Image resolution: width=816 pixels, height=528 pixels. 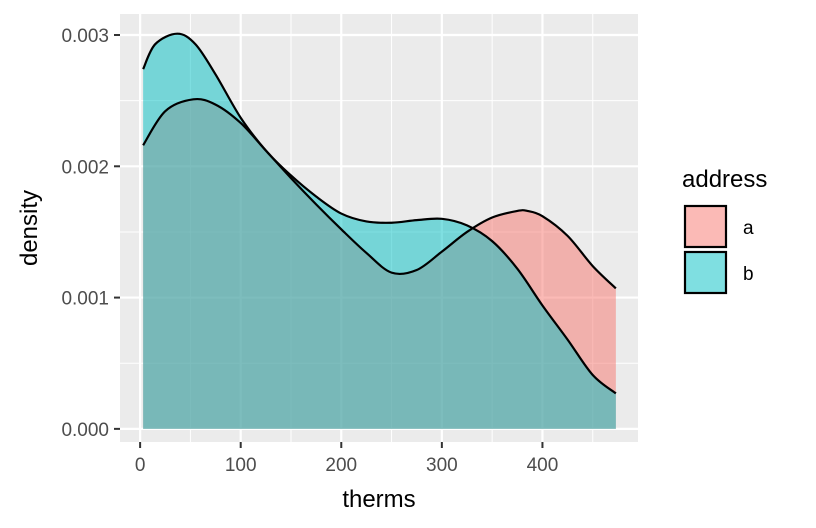 What do you see at coordinates (29, 228) in the screenshot?
I see `y-axis-title: density` at bounding box center [29, 228].